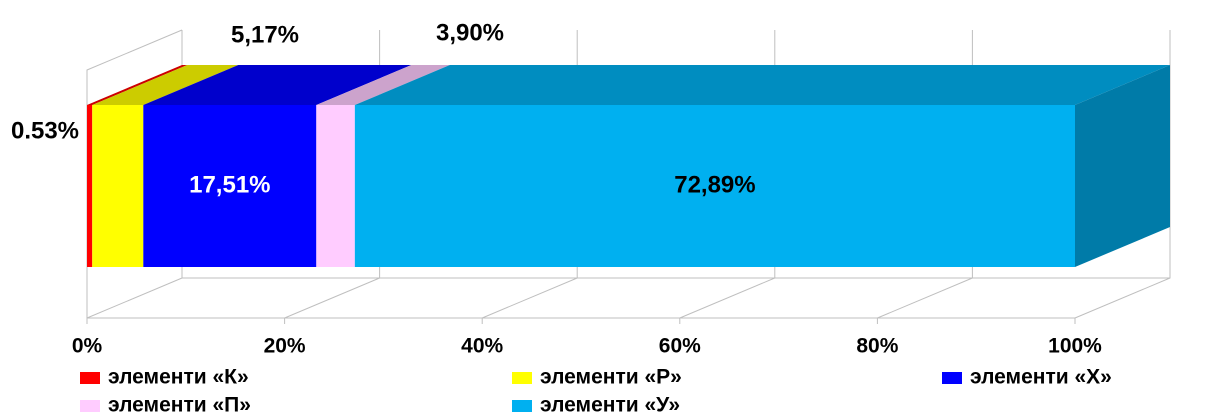 The width and height of the screenshot is (1214, 415). What do you see at coordinates (1041, 377) in the screenshot?
I see `legend-label: элементи «Х»` at bounding box center [1041, 377].